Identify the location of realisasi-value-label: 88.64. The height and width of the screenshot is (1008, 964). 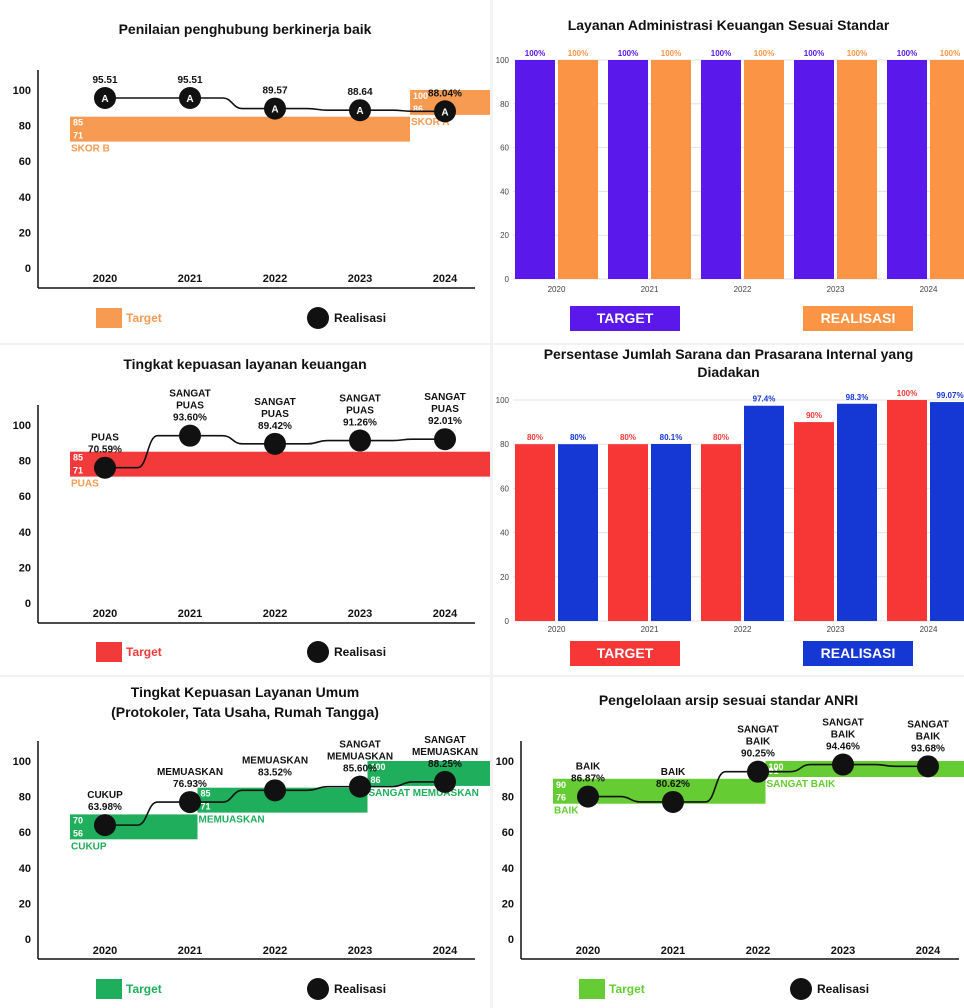
(359, 92).